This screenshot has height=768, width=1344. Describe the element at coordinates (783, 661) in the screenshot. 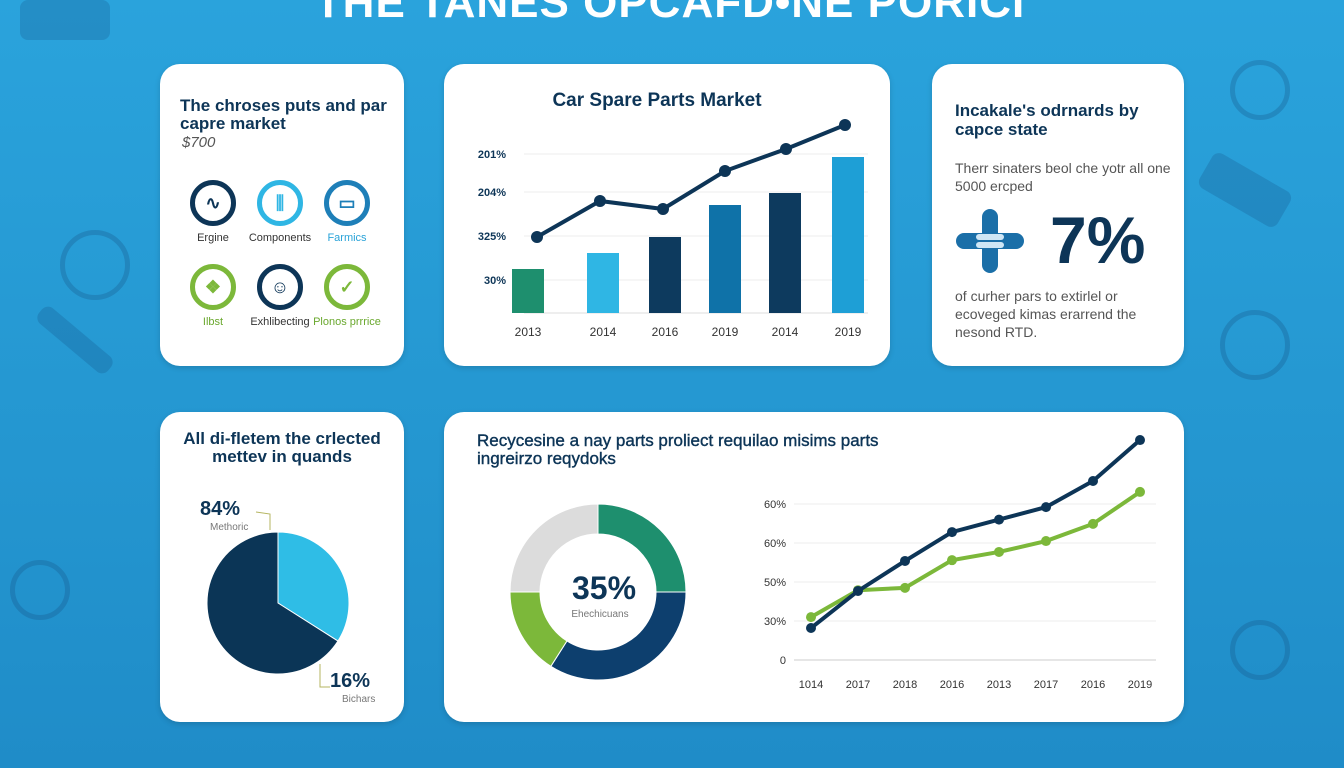

I see `y-tick-label: 0` at that location.